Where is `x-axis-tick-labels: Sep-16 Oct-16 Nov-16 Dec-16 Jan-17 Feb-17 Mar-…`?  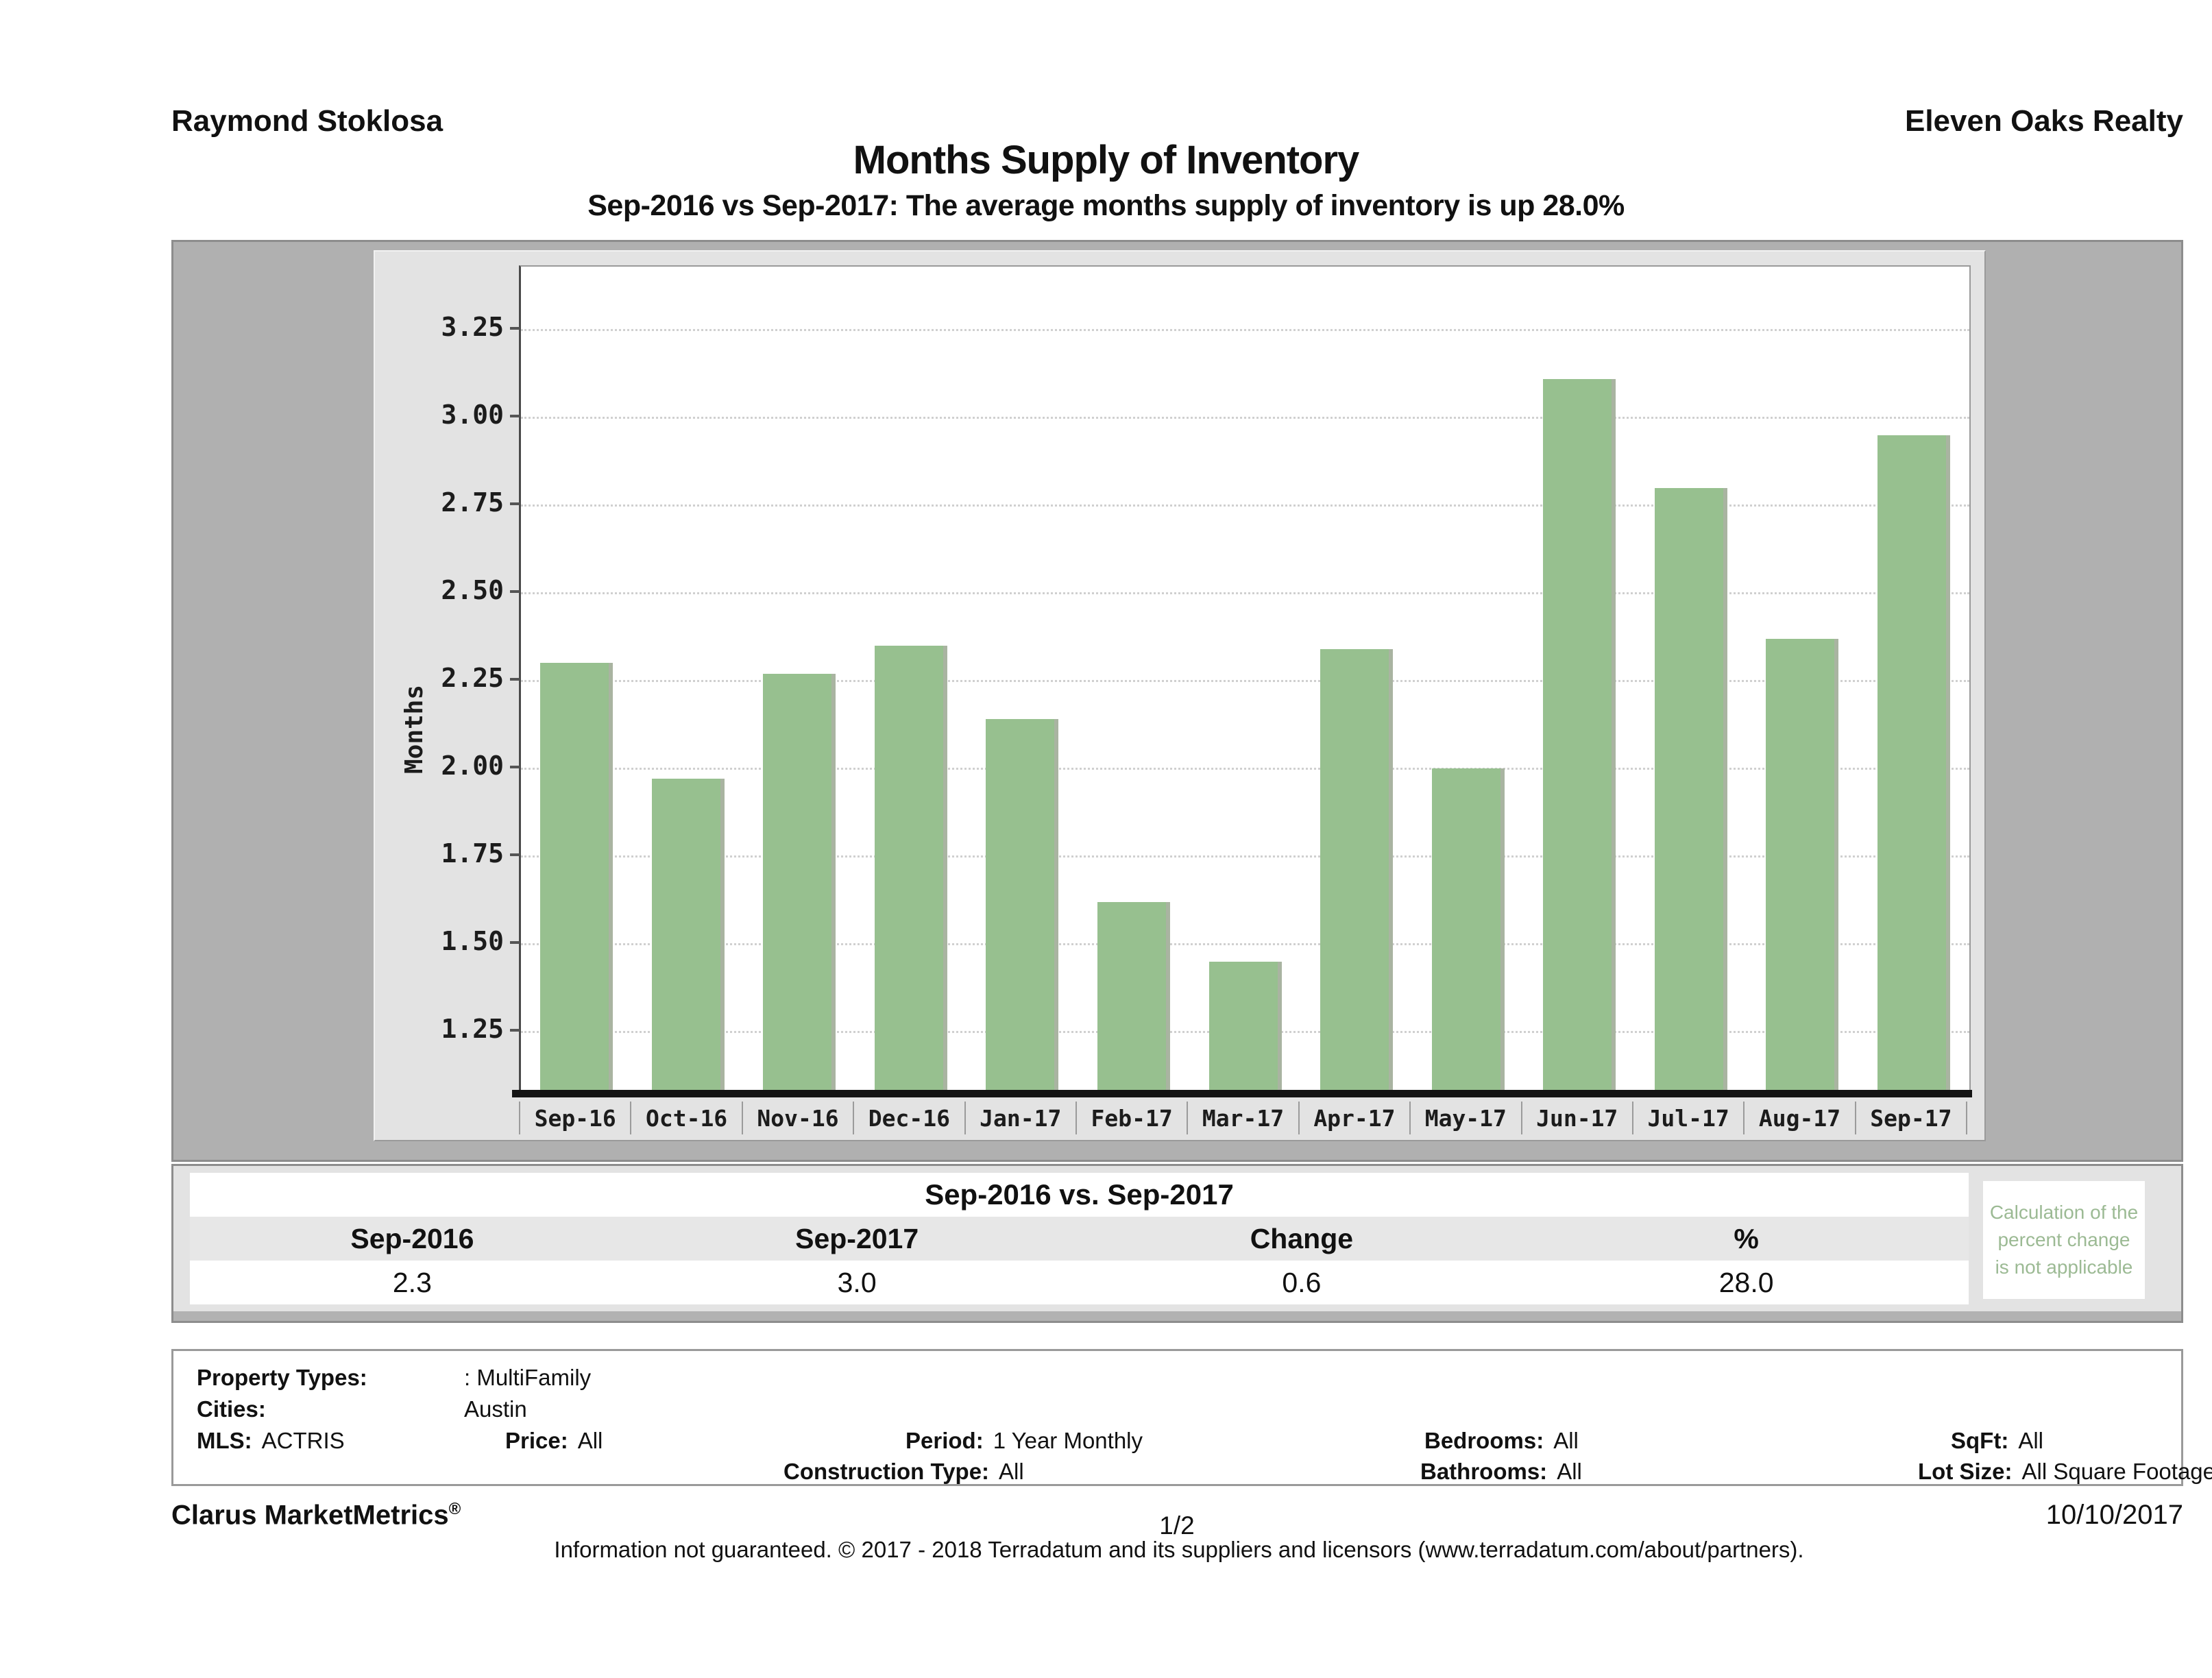 x-axis-tick-labels: Sep-16 Oct-16 Nov-16 Dec-16 Jan-17 Feb-17 Mar-… is located at coordinates (1243, 1118).